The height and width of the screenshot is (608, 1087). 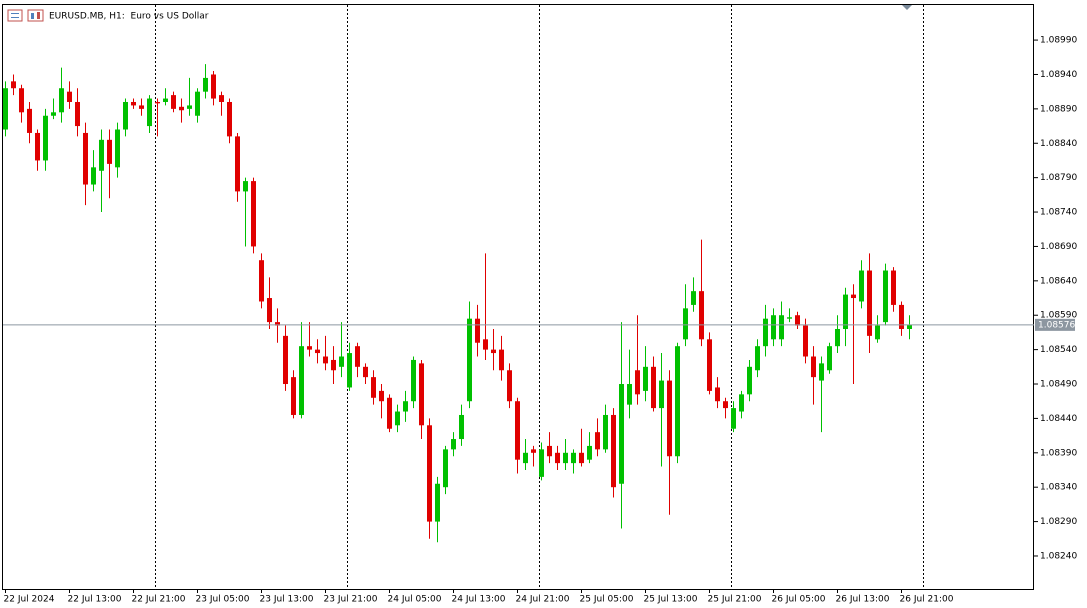 I want to click on menu-icon, so click(x=15, y=15).